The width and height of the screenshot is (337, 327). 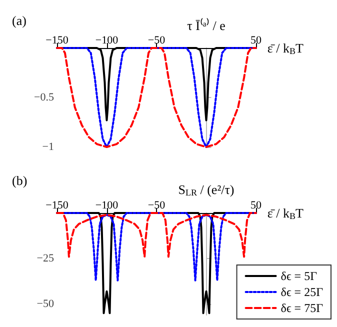 I want to click on legend-label: δϵ = 5Γ, so click(x=299, y=276).